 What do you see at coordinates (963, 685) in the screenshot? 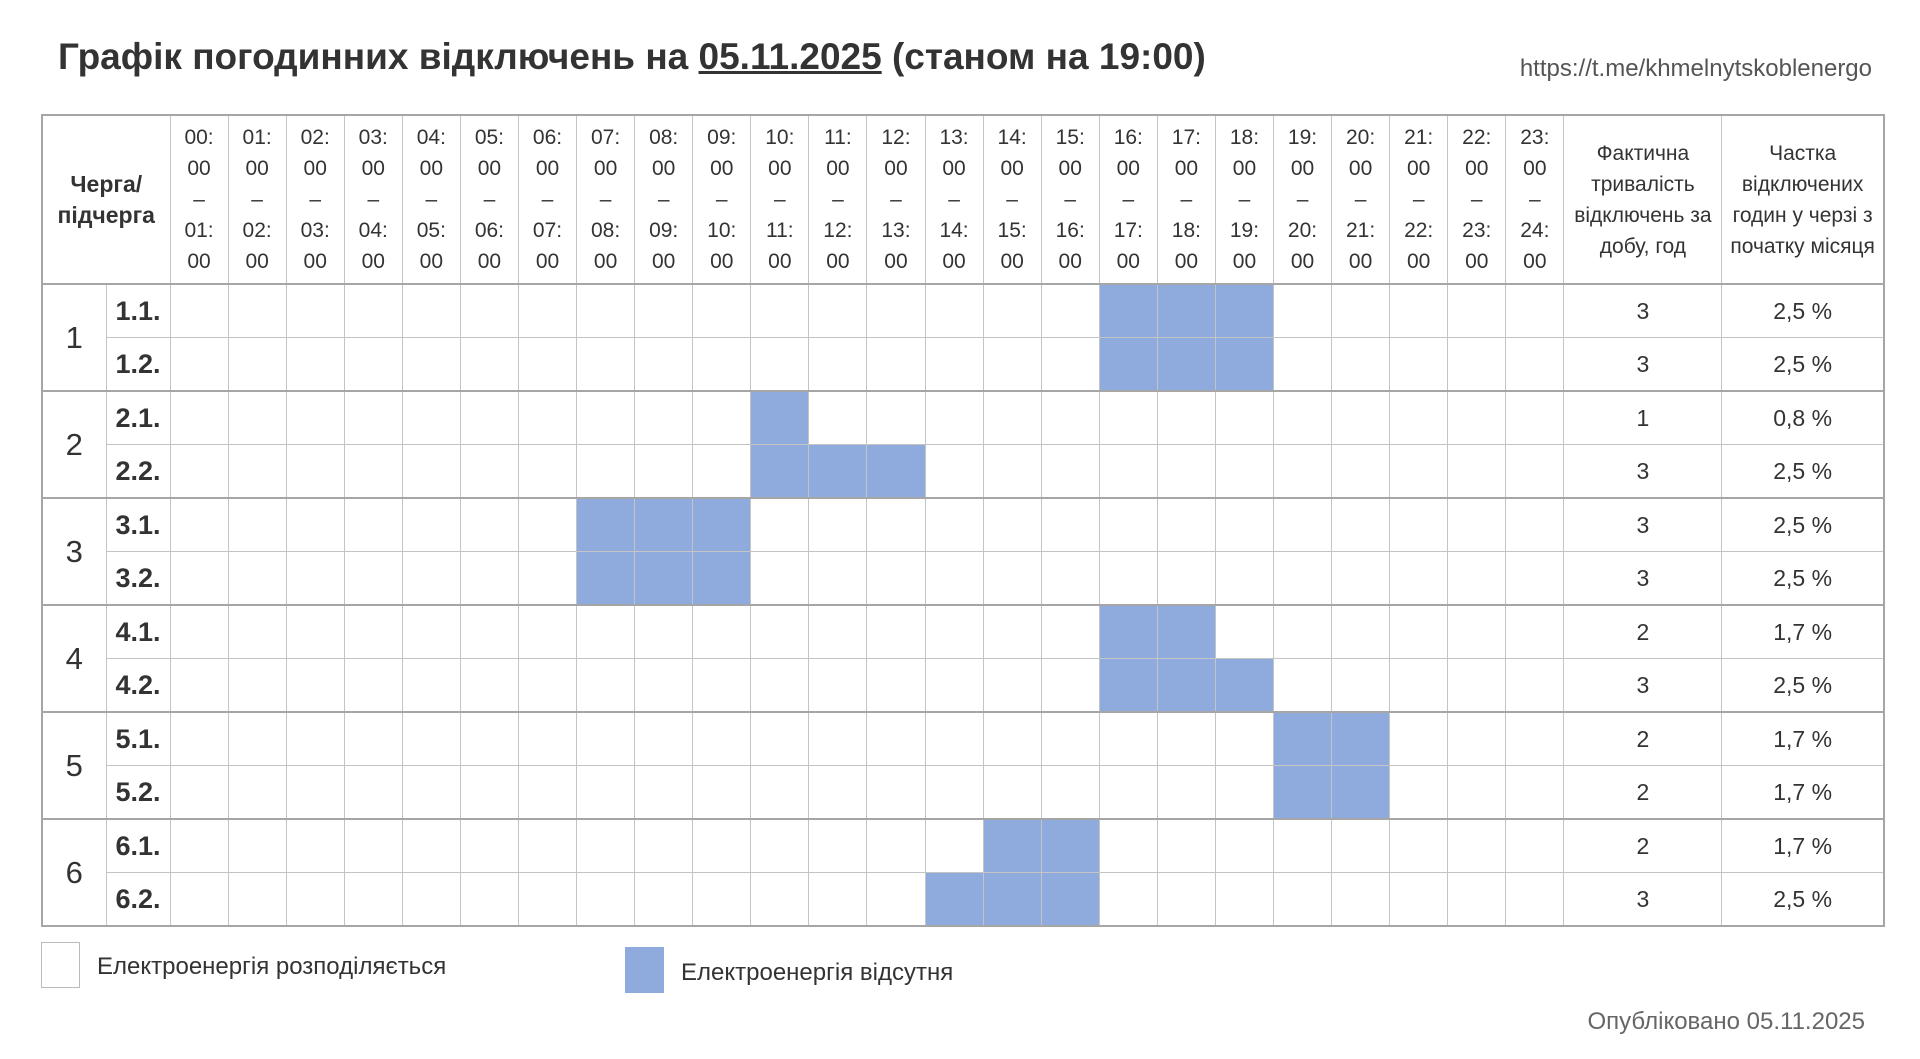
I see `schedule-row: 4.2. 3 2,5 %` at bounding box center [963, 685].